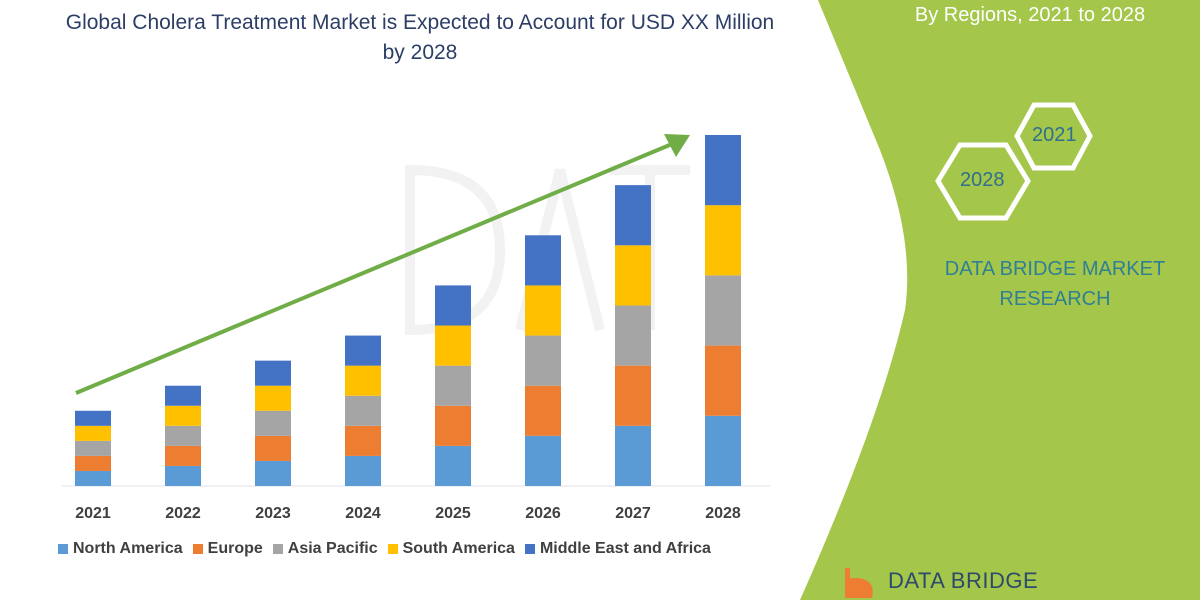 The width and height of the screenshot is (1200, 600). What do you see at coordinates (543, 360) in the screenshot?
I see `bar-segment-asia-pacific-2026` at bounding box center [543, 360].